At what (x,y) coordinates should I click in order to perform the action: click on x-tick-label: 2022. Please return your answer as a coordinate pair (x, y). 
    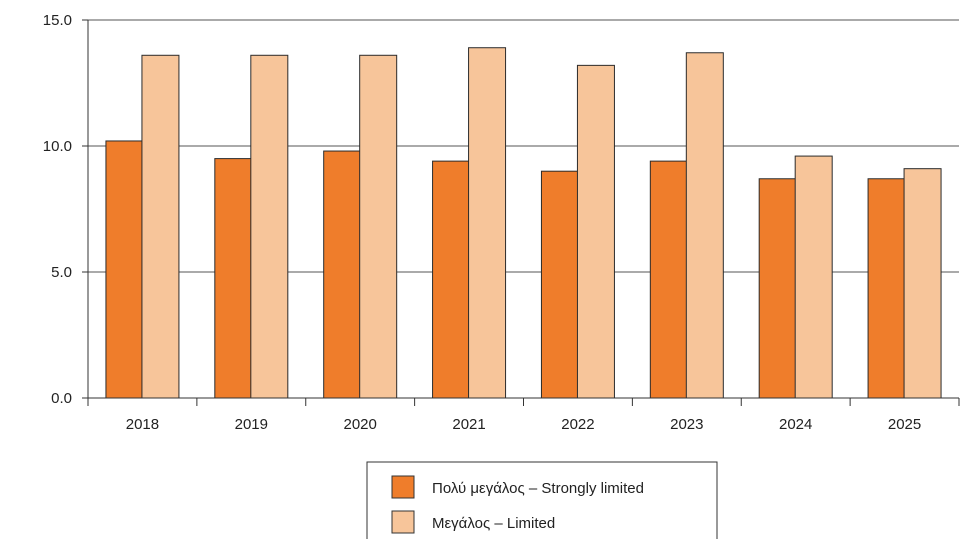
    Looking at the image, I should click on (577, 424).